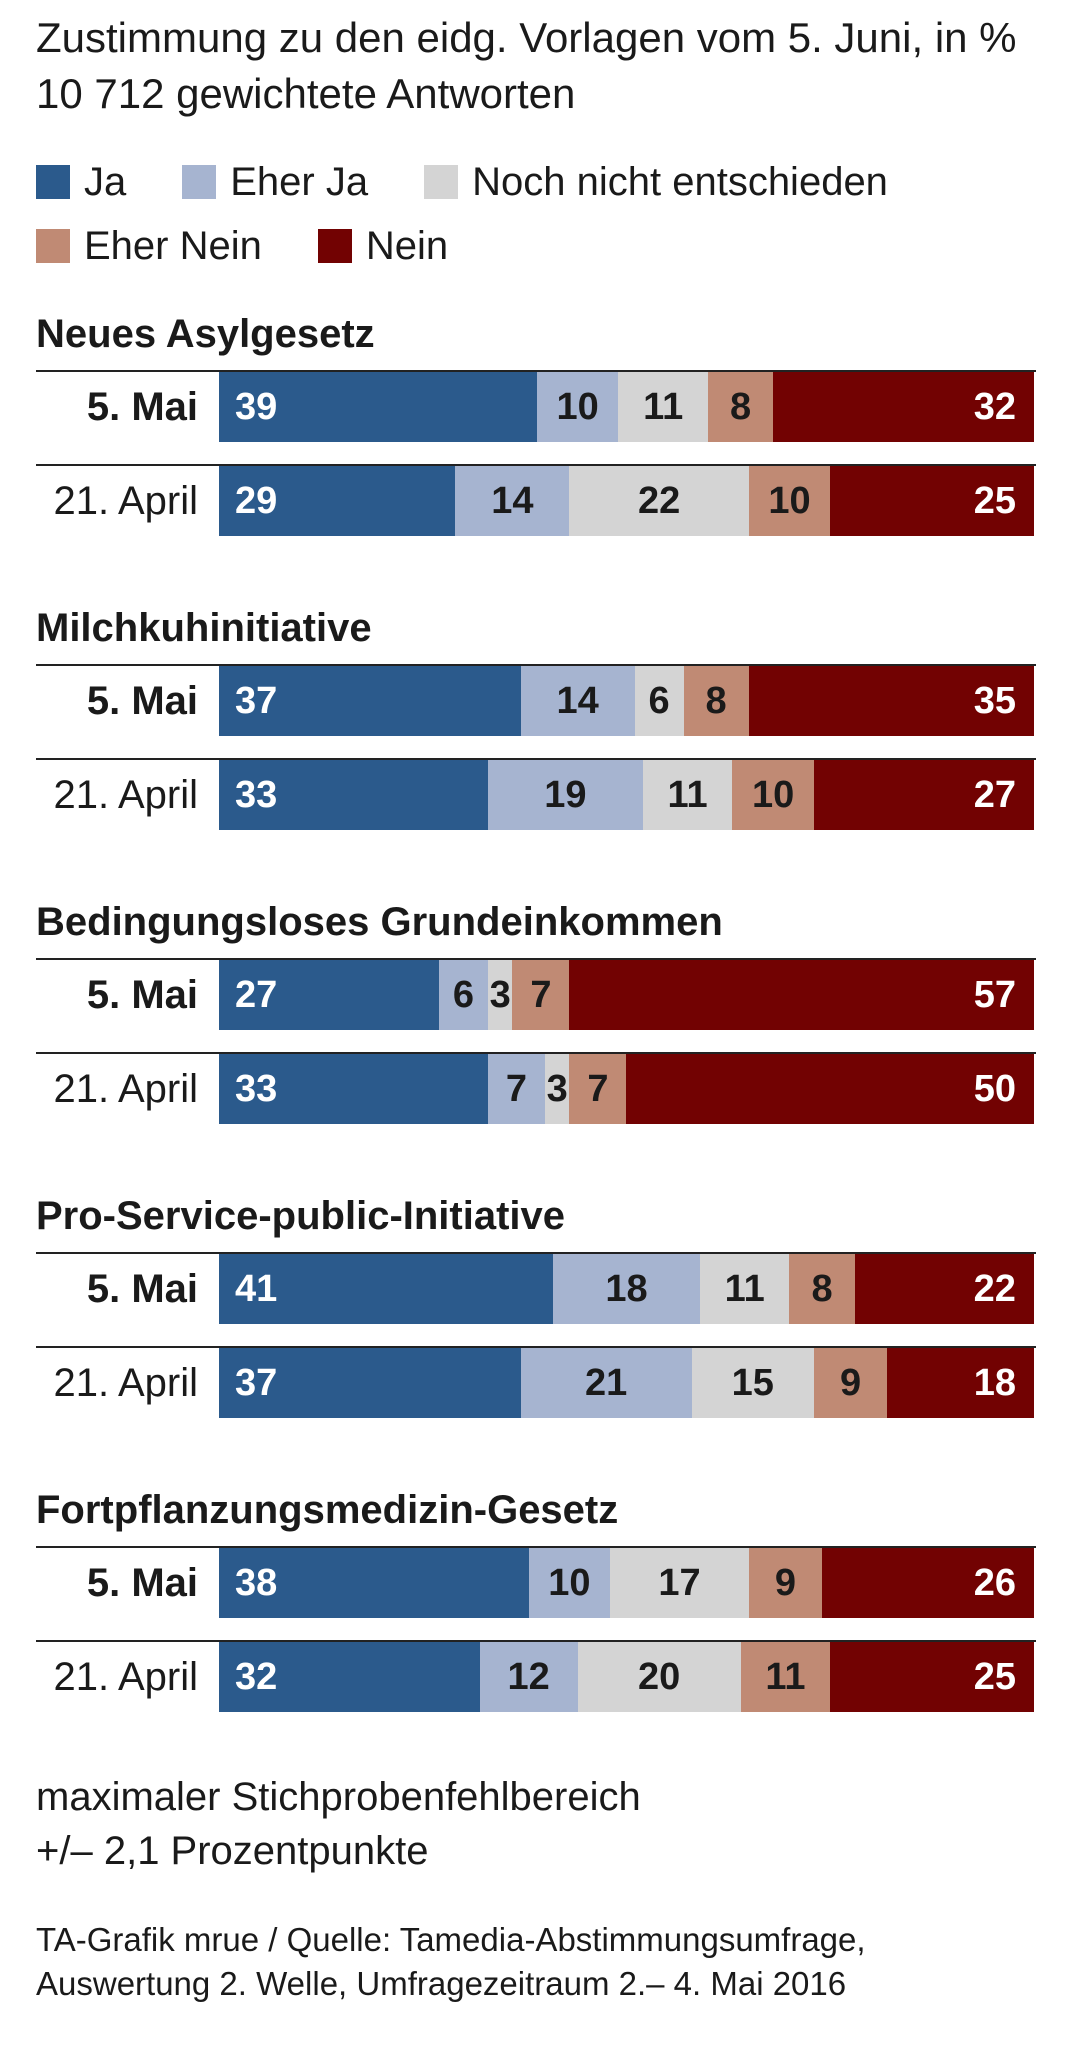 The width and height of the screenshot is (1070, 2048). I want to click on bar-row: 5. Mai 38 10 17 9 26, so click(536, 1593).